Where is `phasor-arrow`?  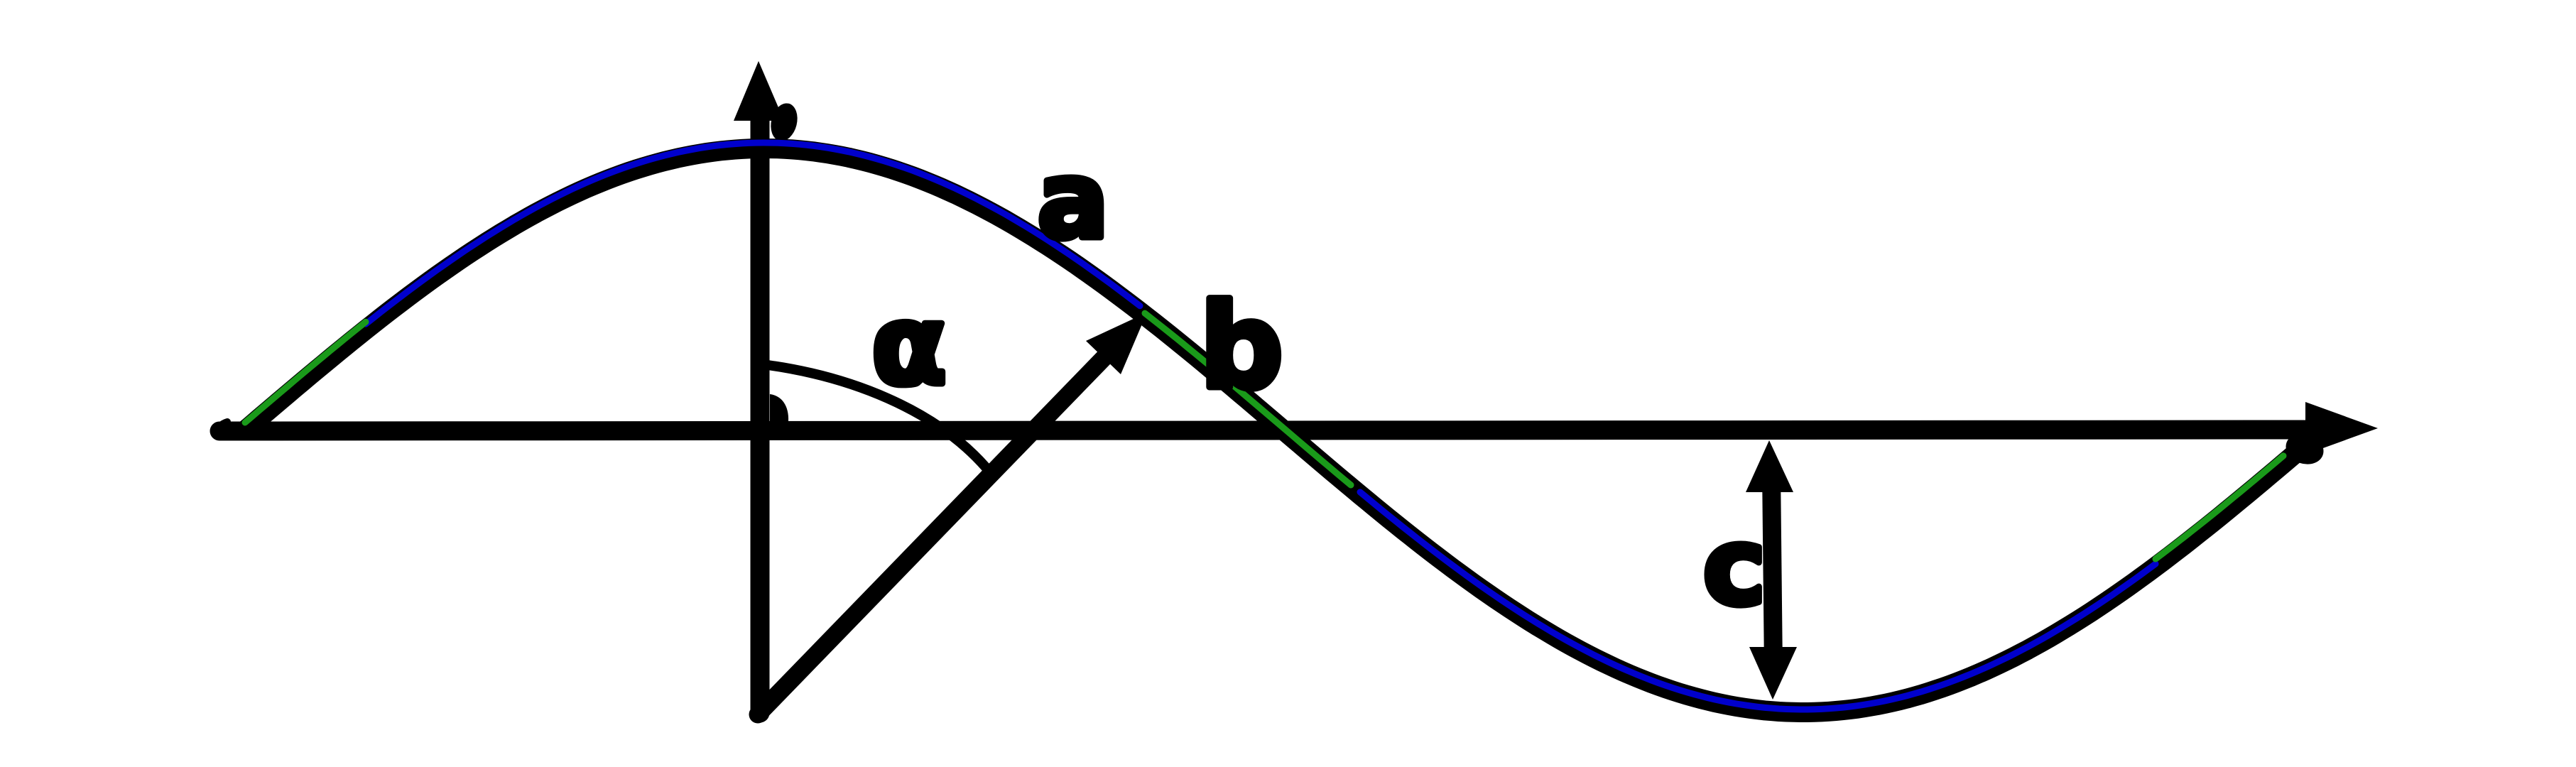
phasor-arrow is located at coordinates (948, 518).